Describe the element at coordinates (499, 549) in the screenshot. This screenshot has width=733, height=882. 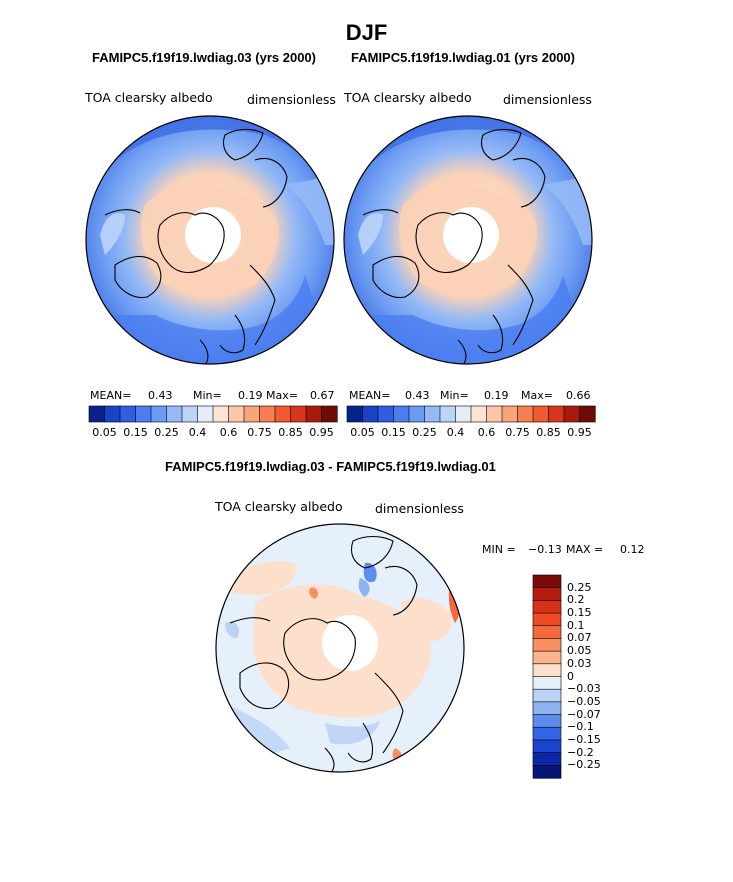
I see `diff-min-label: MIN =` at that location.